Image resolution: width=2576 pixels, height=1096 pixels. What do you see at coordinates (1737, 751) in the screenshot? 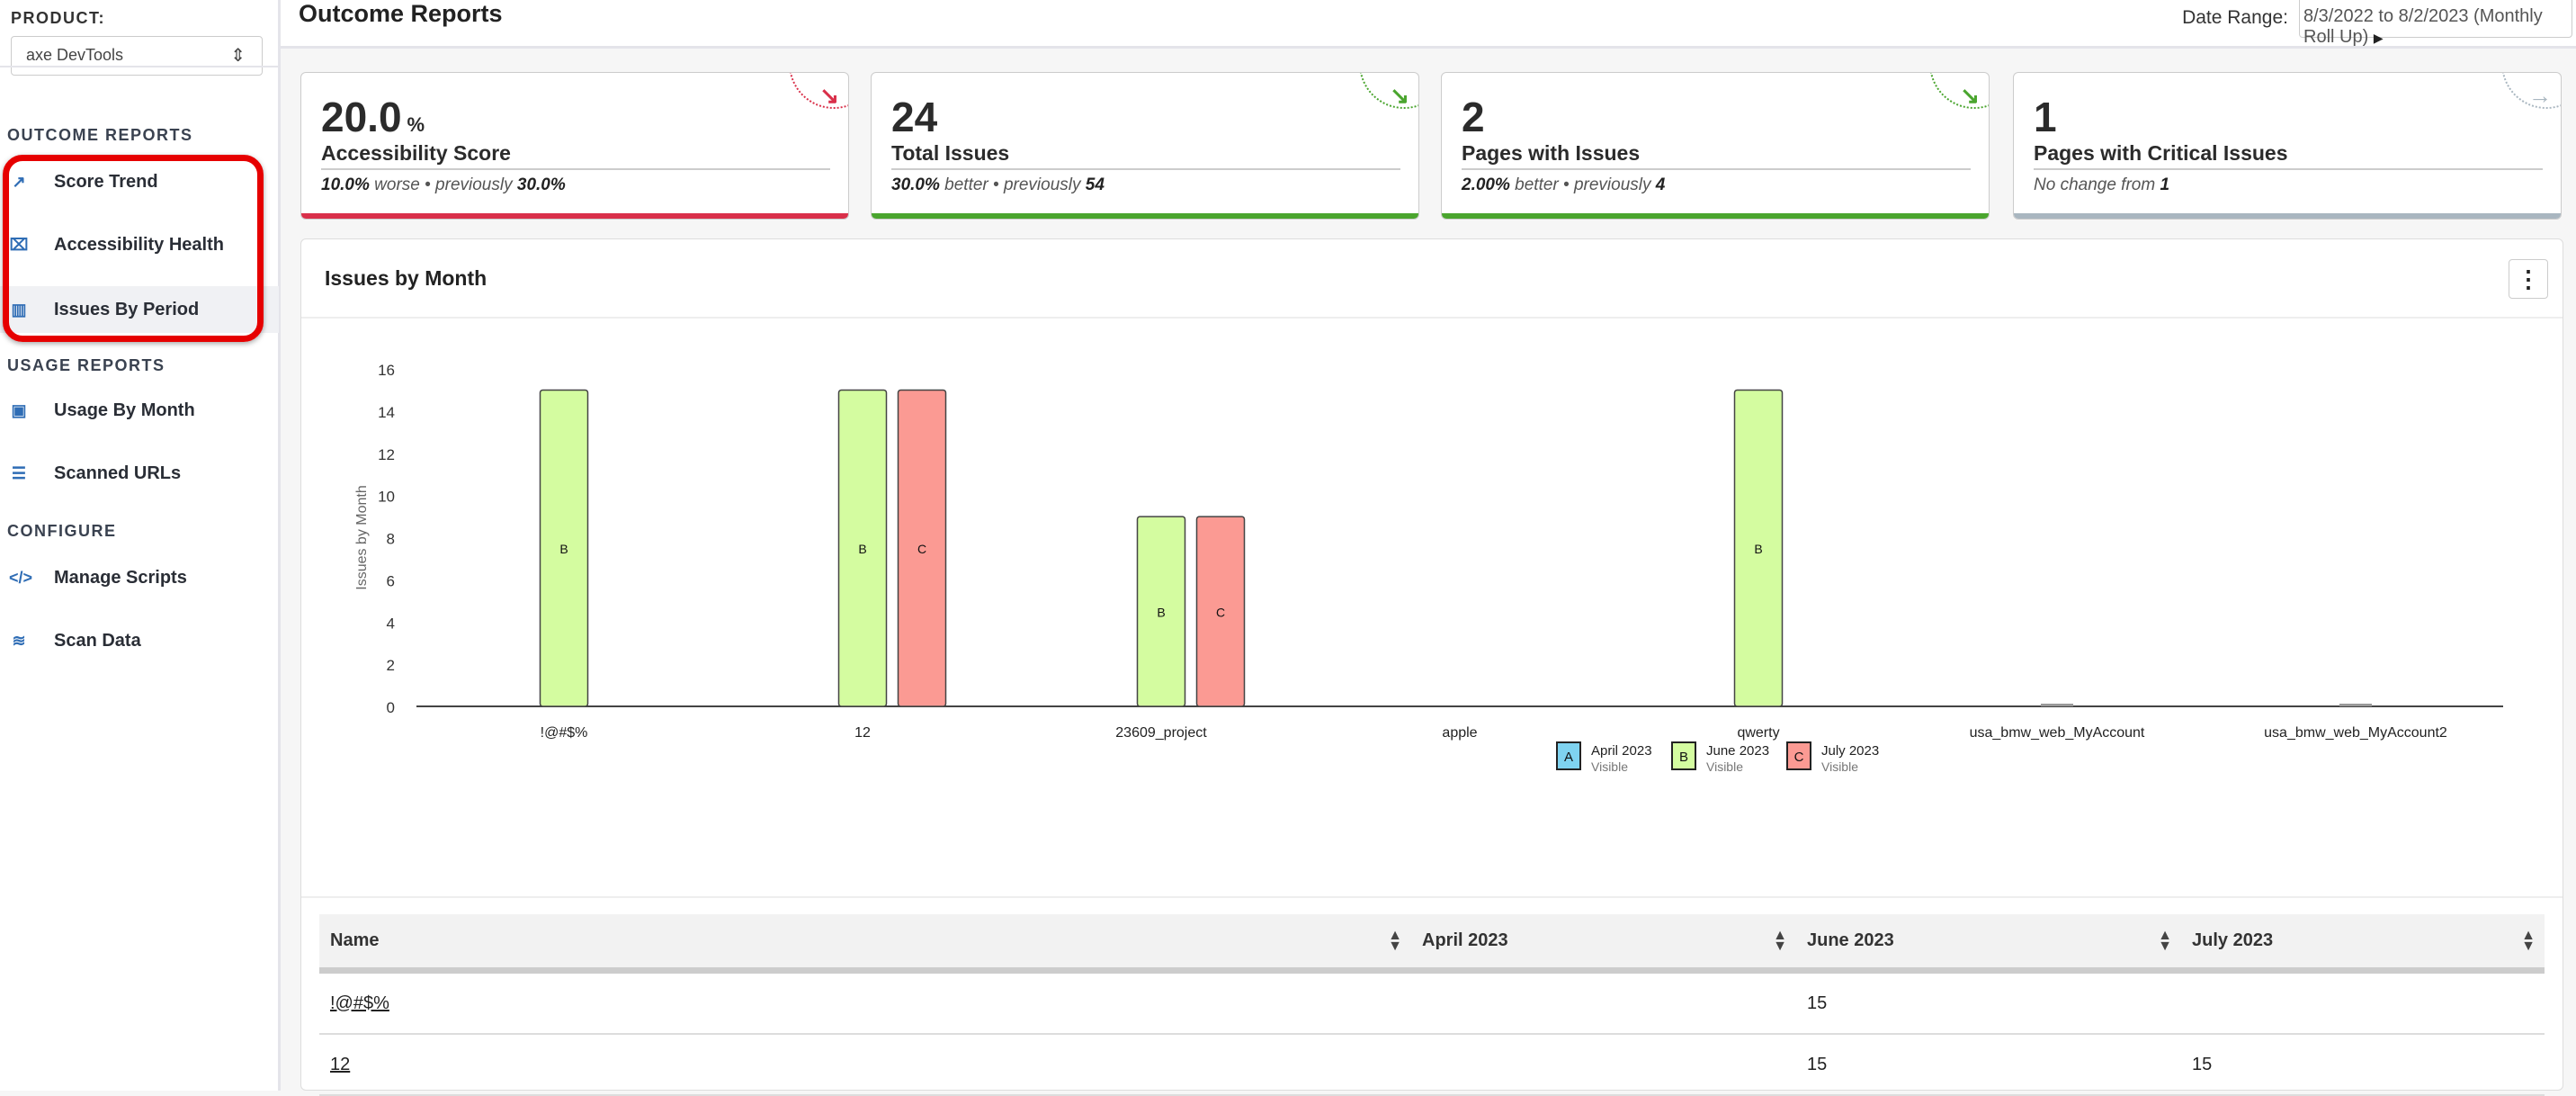
I see `legend-label: June 2023` at bounding box center [1737, 751].